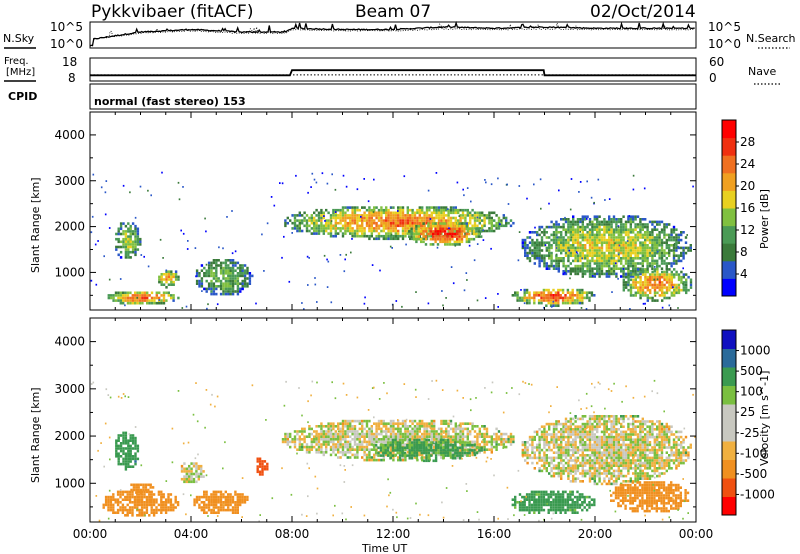  What do you see at coordinates (127, 451) in the screenshot?
I see `velocity-echo-region` at bounding box center [127, 451].